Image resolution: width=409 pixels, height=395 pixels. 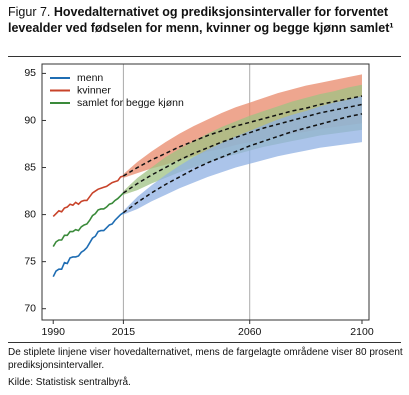 I want to click on x-tick-label: 2015, so click(x=124, y=332).